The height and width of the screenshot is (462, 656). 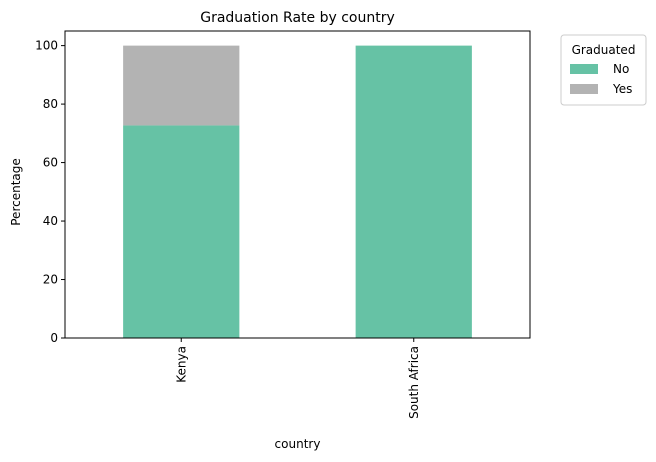 I want to click on chart-title: Graduation Rate by country, so click(x=297, y=18).